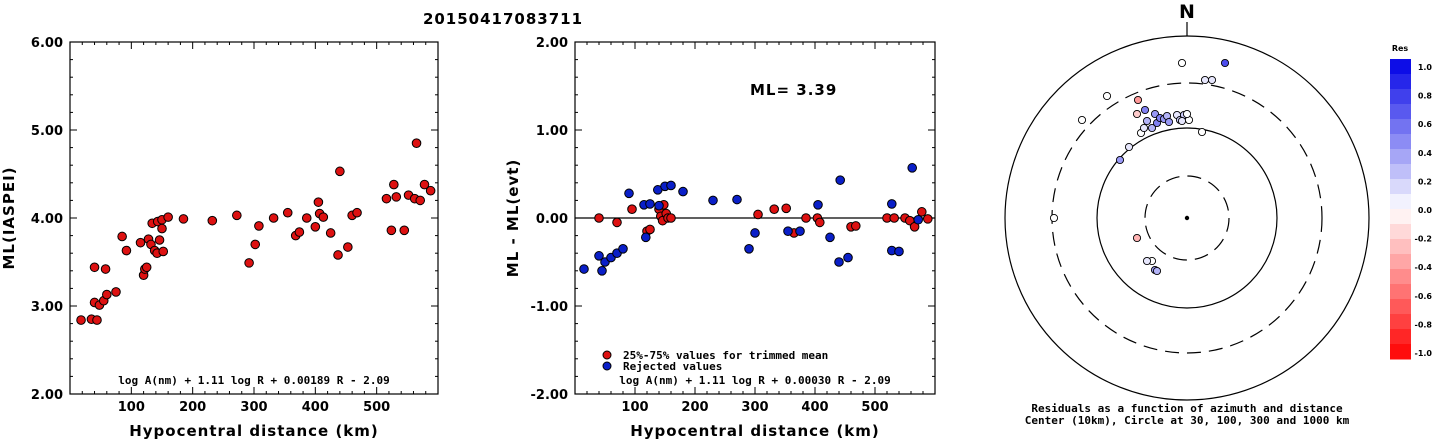 The image size is (1437, 441). What do you see at coordinates (1400, 209) in the screenshot?
I see `colorbar-blocks` at bounding box center [1400, 209].